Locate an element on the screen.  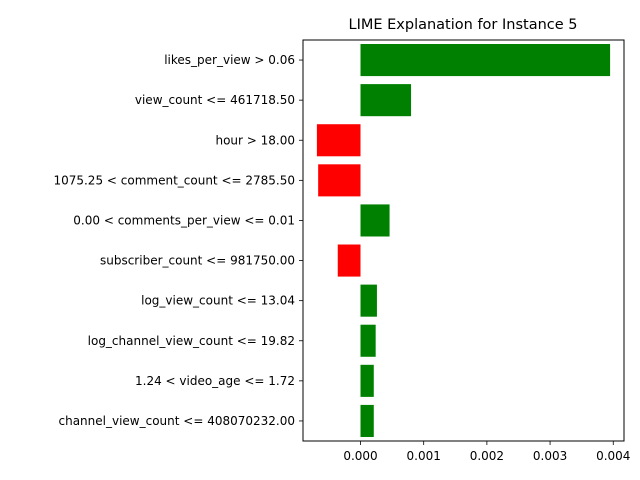
x-tick-label: 0.003 is located at coordinates (550, 456).